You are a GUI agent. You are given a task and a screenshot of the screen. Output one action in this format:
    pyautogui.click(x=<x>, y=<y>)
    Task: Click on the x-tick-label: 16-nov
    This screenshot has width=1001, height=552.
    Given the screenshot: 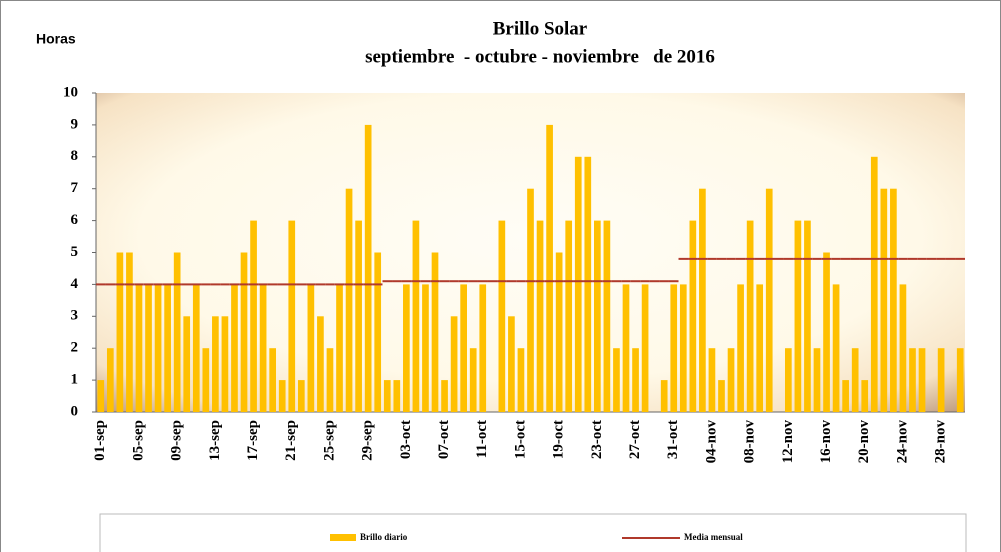 What is the action you would take?
    pyautogui.click(x=826, y=442)
    